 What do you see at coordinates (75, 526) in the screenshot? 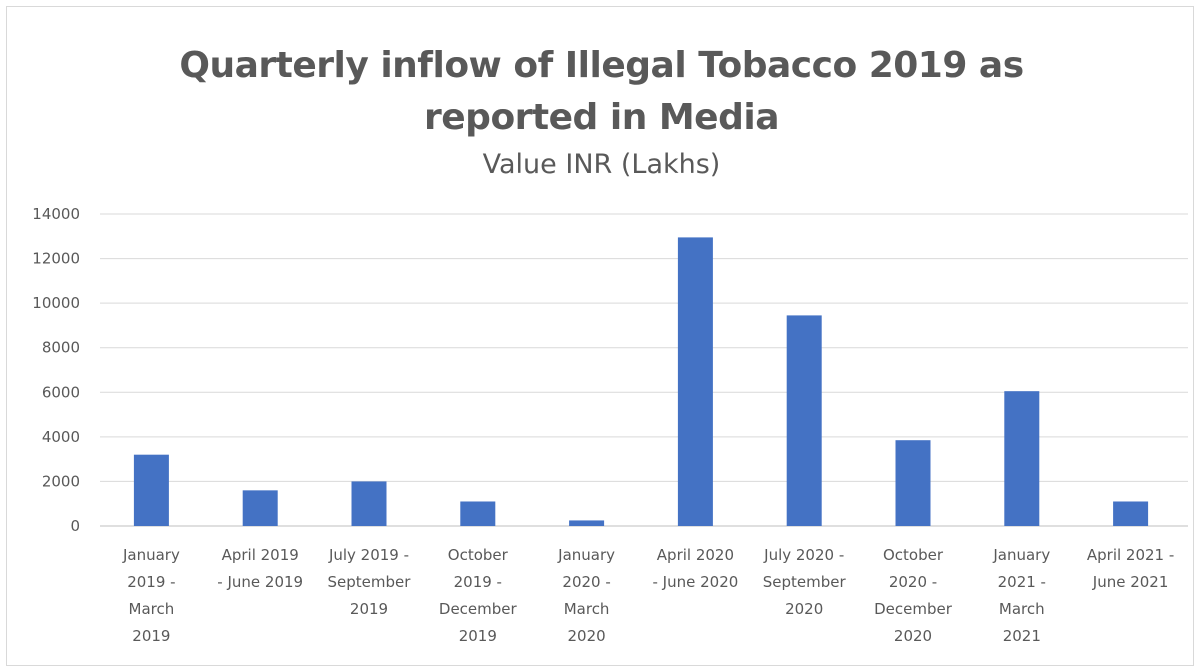
I see `y-tick-label: 0` at bounding box center [75, 526].